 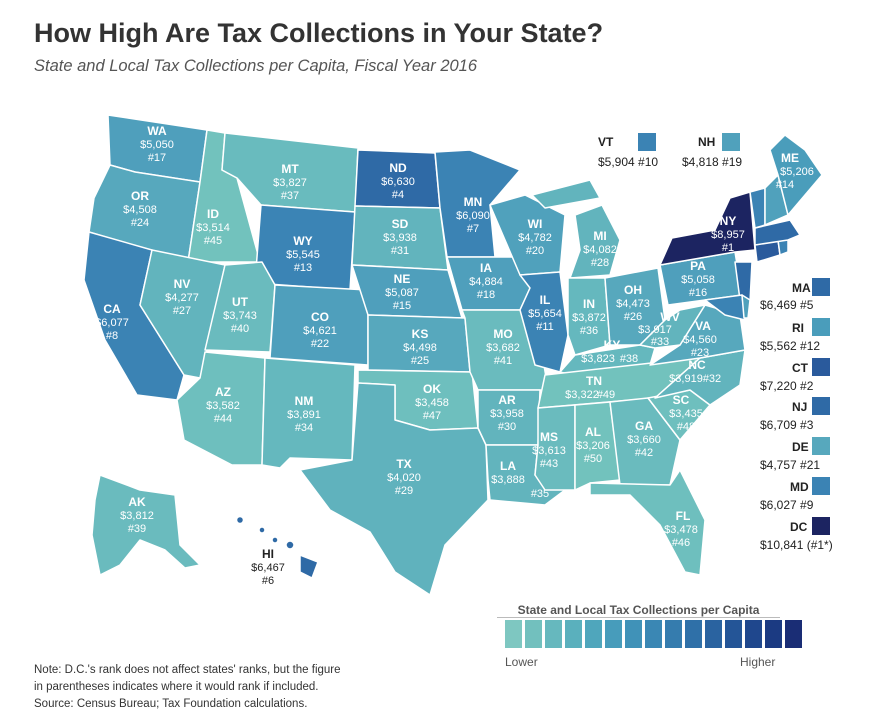 I want to click on label-ok-abbr: OK, so click(x=432, y=389).